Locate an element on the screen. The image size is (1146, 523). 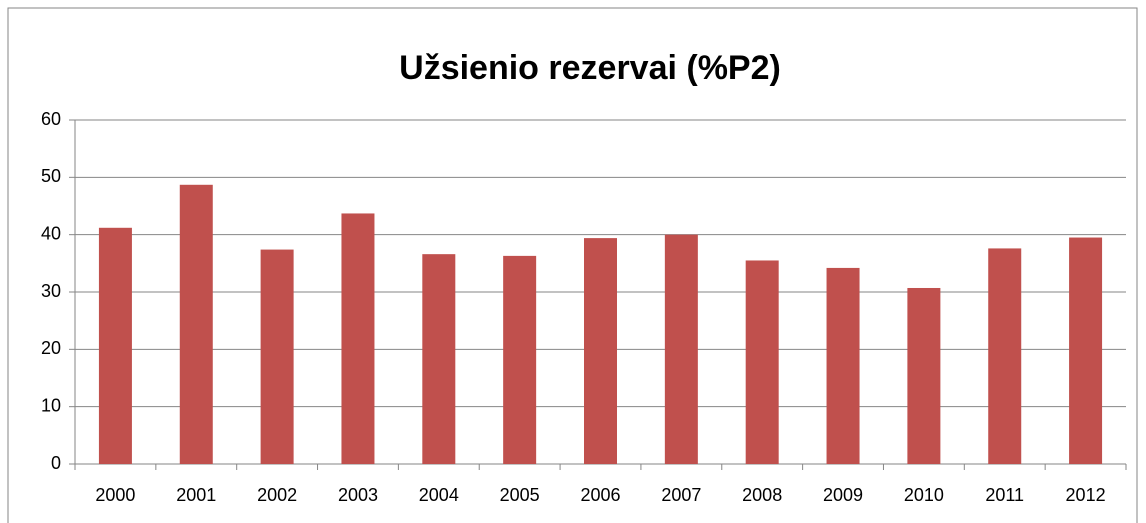
x-tick-label: 2001 is located at coordinates (196, 495).